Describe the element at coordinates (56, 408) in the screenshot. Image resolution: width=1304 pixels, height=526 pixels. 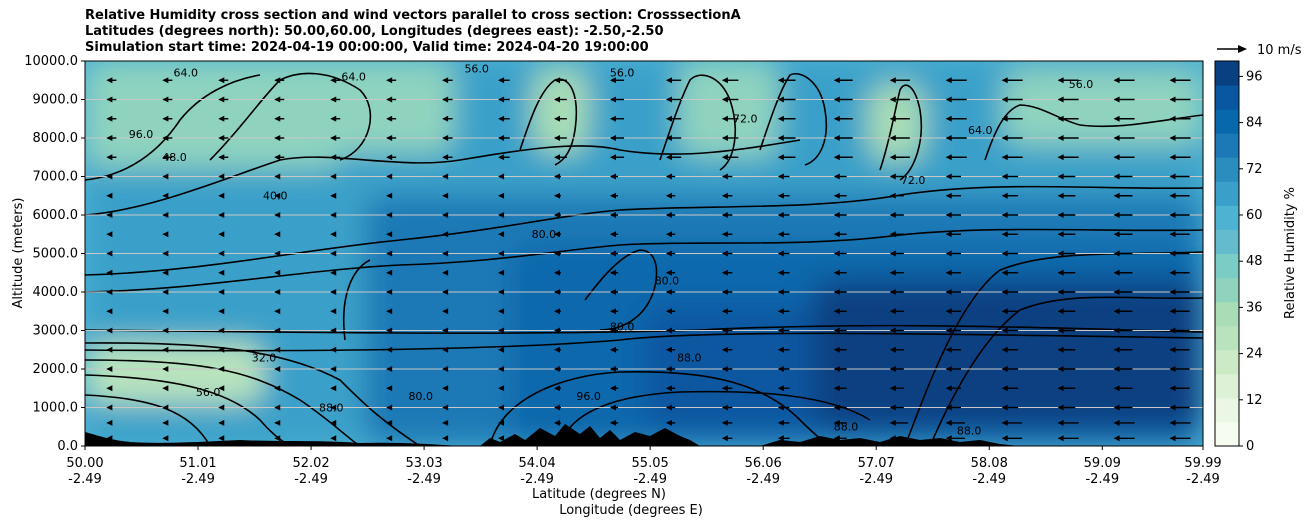
I see `y-tick-label: 1000.0` at that location.